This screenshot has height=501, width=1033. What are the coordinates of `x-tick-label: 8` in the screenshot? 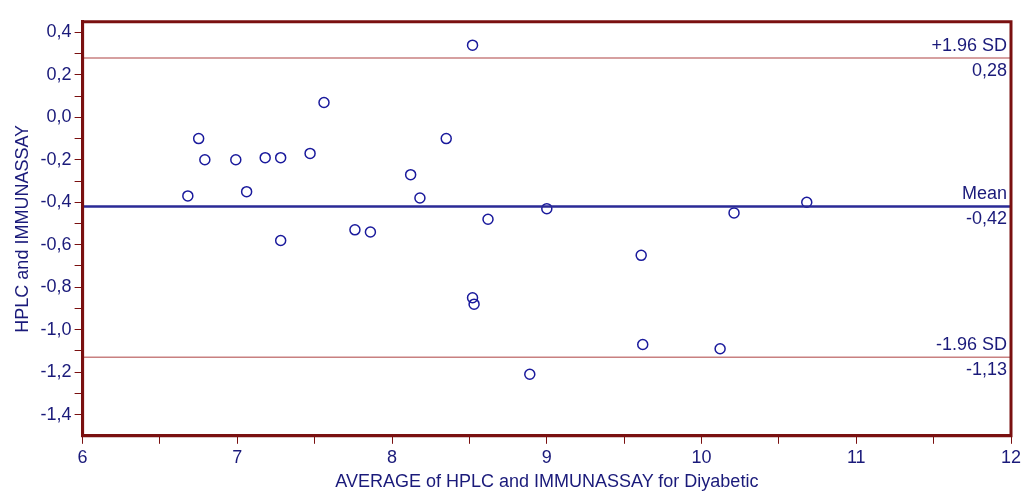 It's located at (392, 456).